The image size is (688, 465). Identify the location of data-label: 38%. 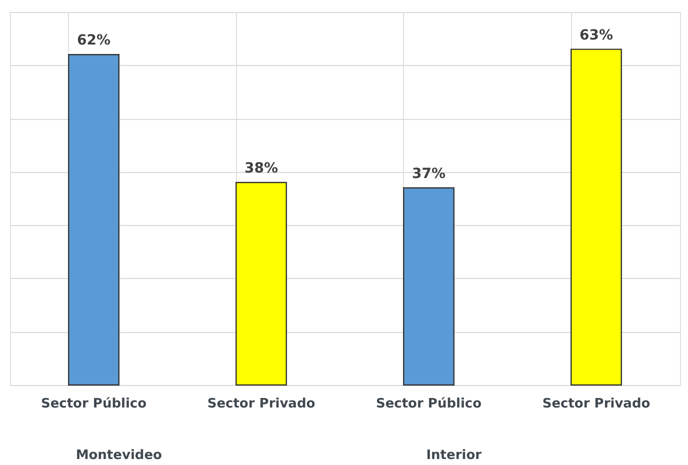
(261, 168).